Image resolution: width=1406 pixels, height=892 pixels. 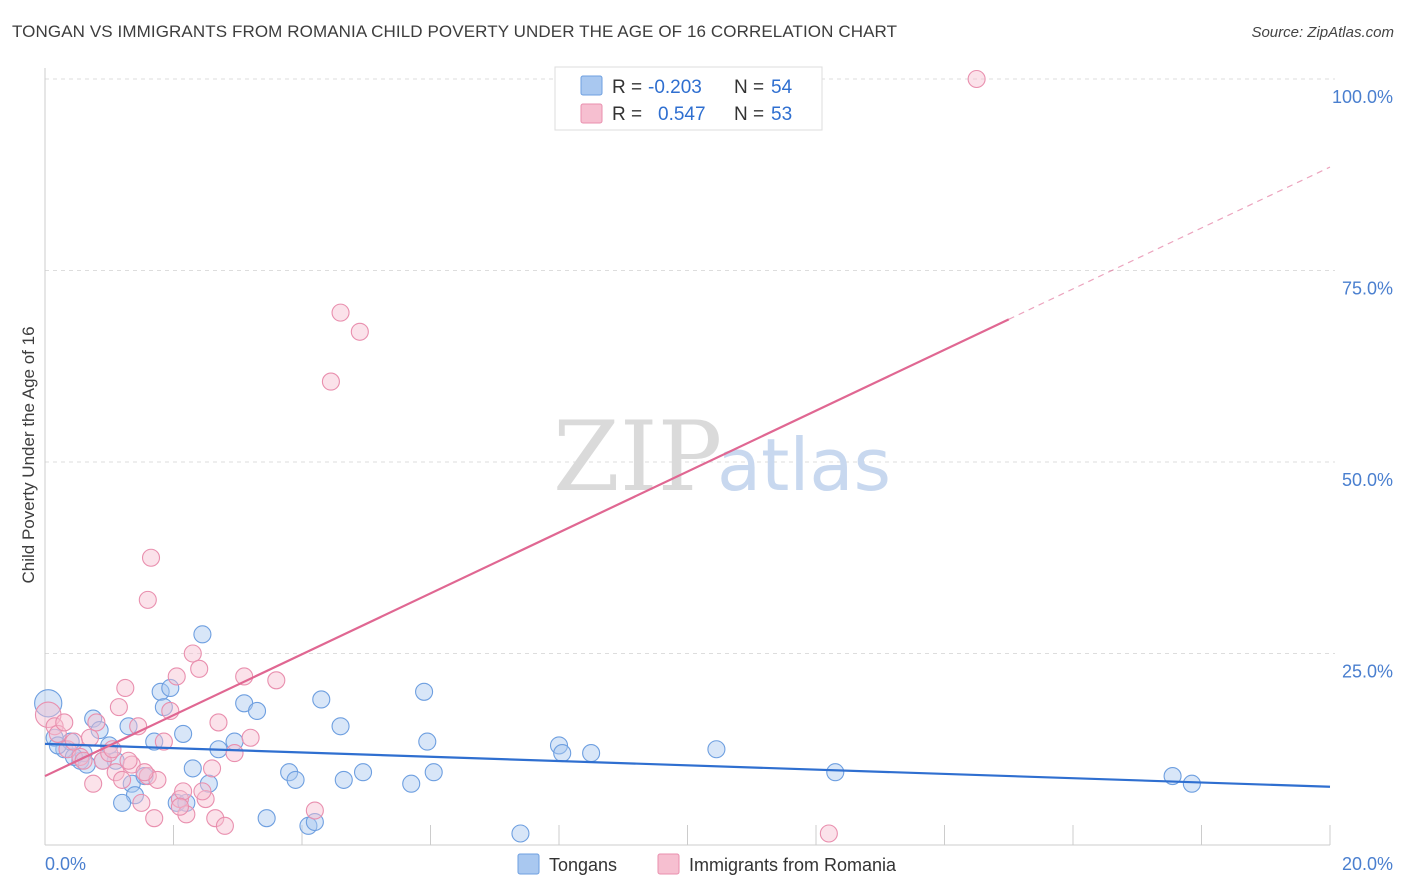 What do you see at coordinates (591, 113) in the screenshot?
I see `legend-swatch-pink` at bounding box center [591, 113].